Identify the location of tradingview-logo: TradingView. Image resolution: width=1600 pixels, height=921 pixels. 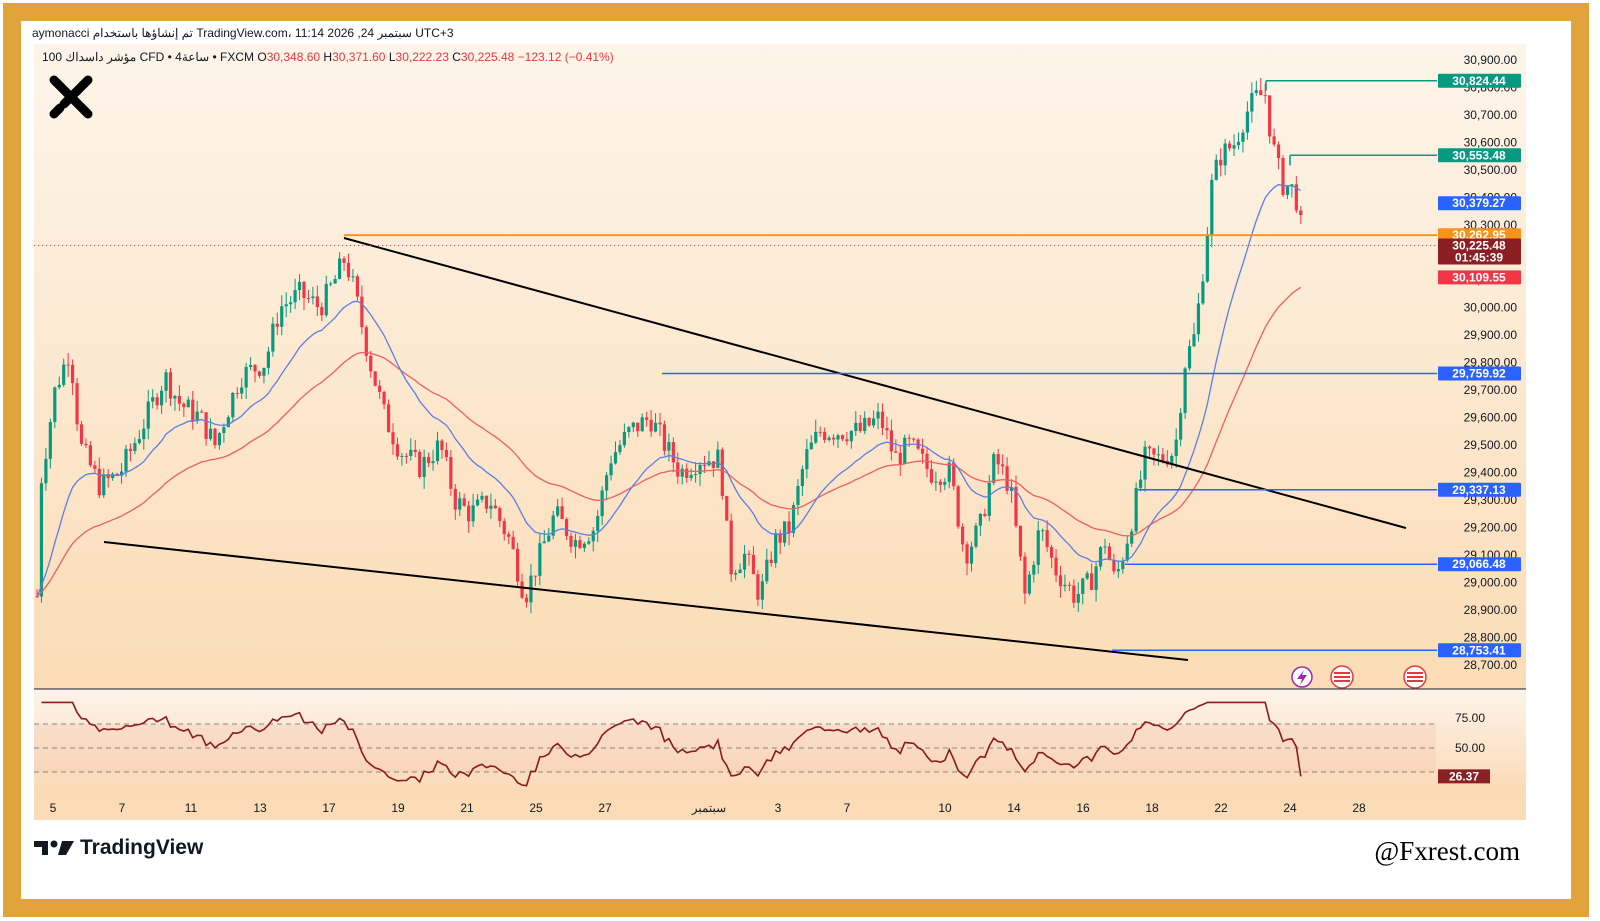
(118, 848).